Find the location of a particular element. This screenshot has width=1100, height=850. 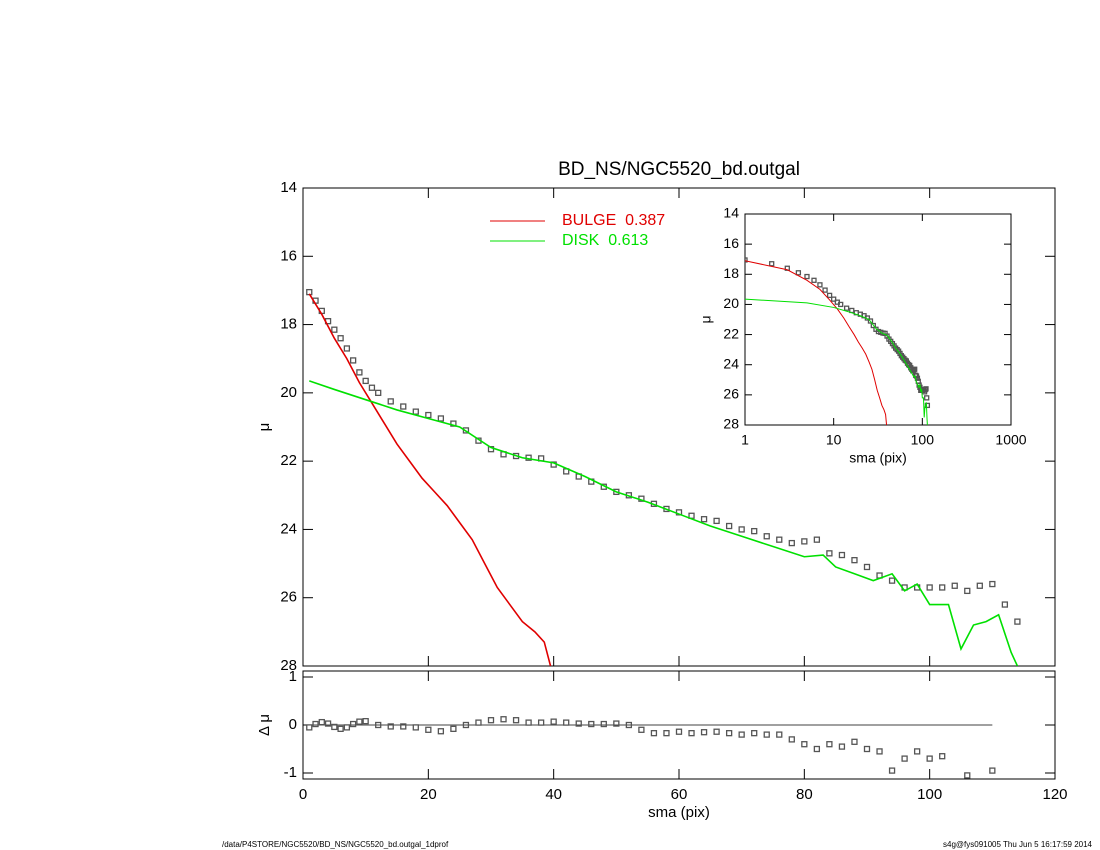

y-tick-label: 24 is located at coordinates (288, 528).